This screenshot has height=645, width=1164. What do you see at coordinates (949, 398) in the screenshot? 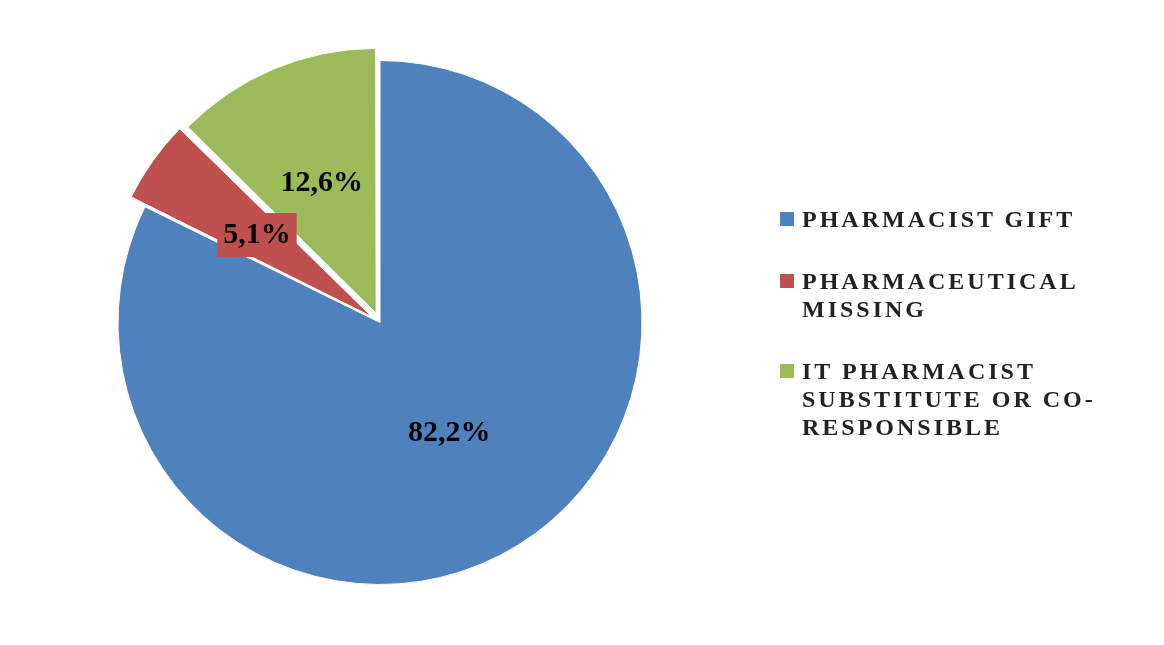
I see `legend-label: IT PHARMACIST SUBSTITUTE OR CO-RESPONSIBLE` at bounding box center [949, 398].